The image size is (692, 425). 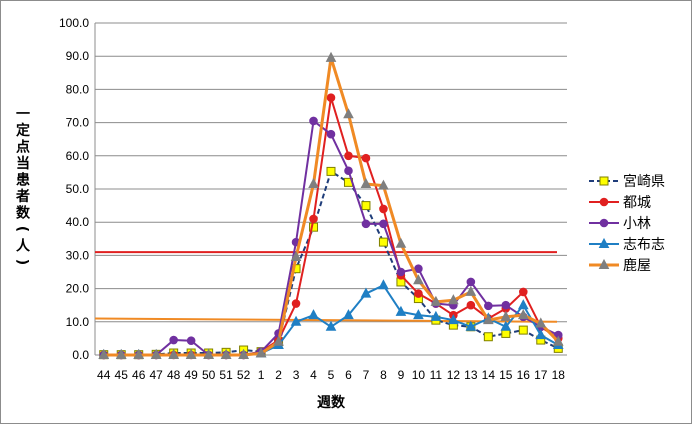 What do you see at coordinates (78, 222) in the screenshot?
I see `y-tick-label: 40.0` at bounding box center [78, 222].